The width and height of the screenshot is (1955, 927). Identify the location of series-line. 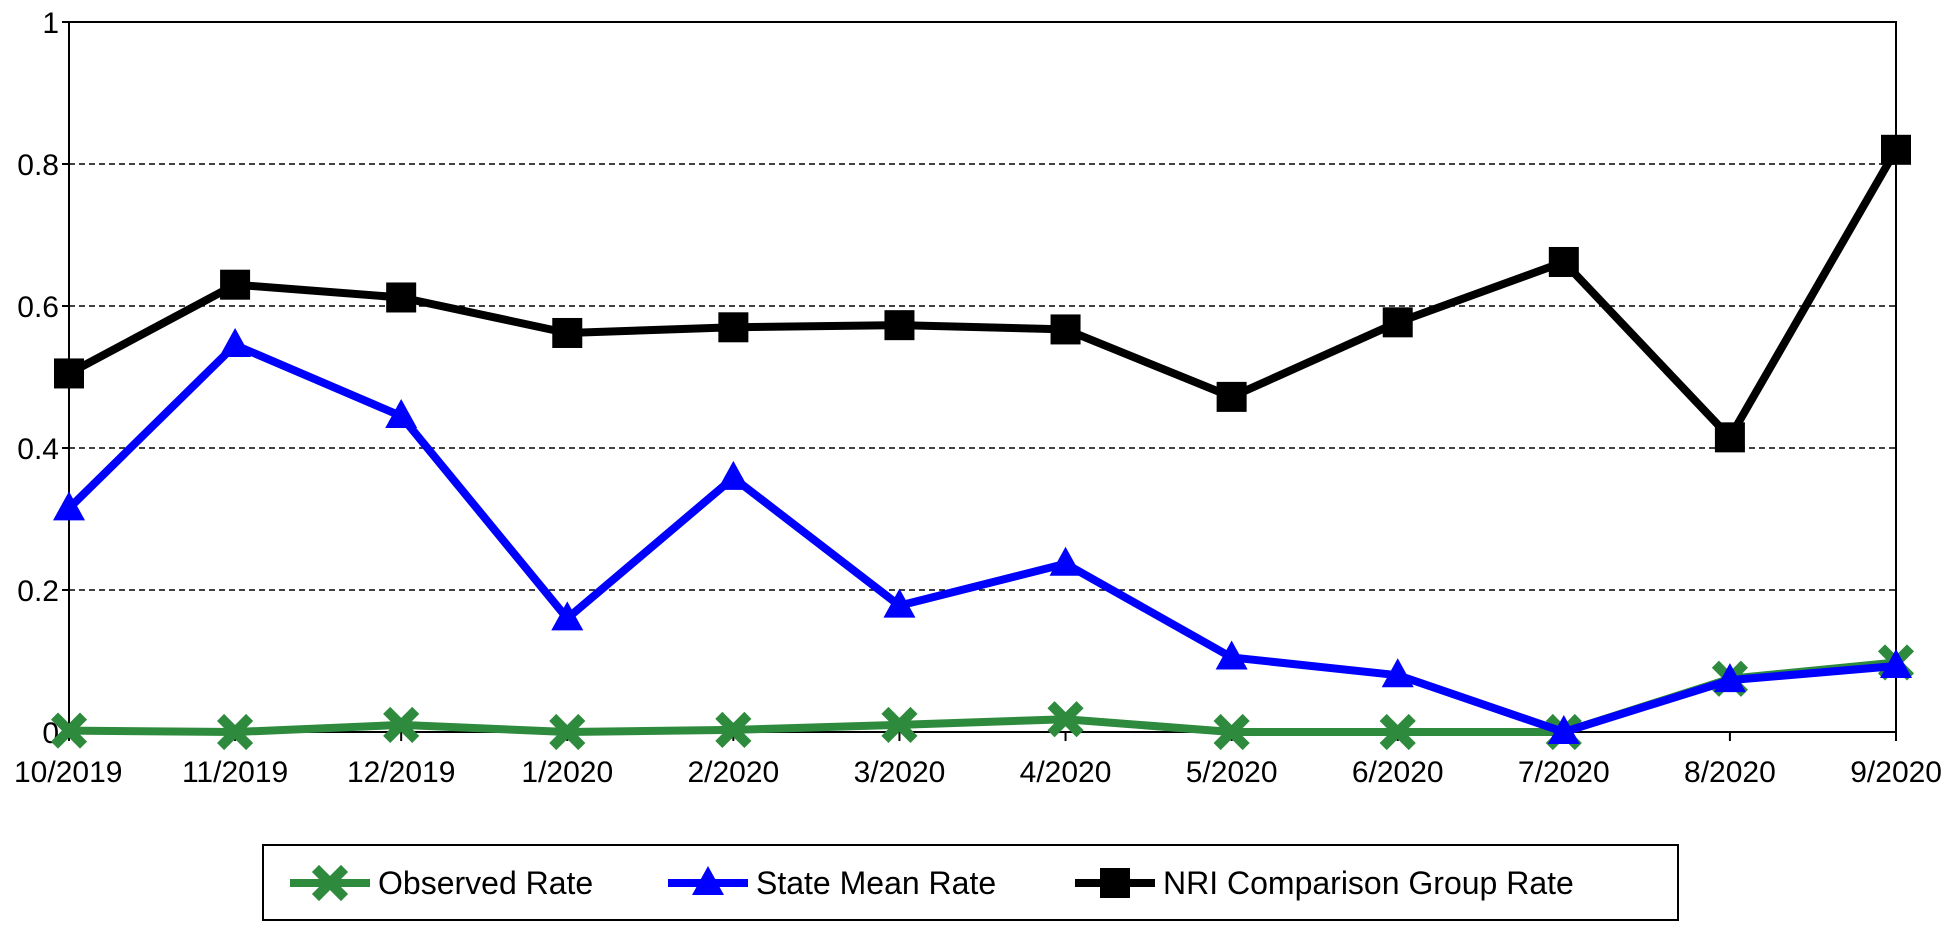
(982, 697).